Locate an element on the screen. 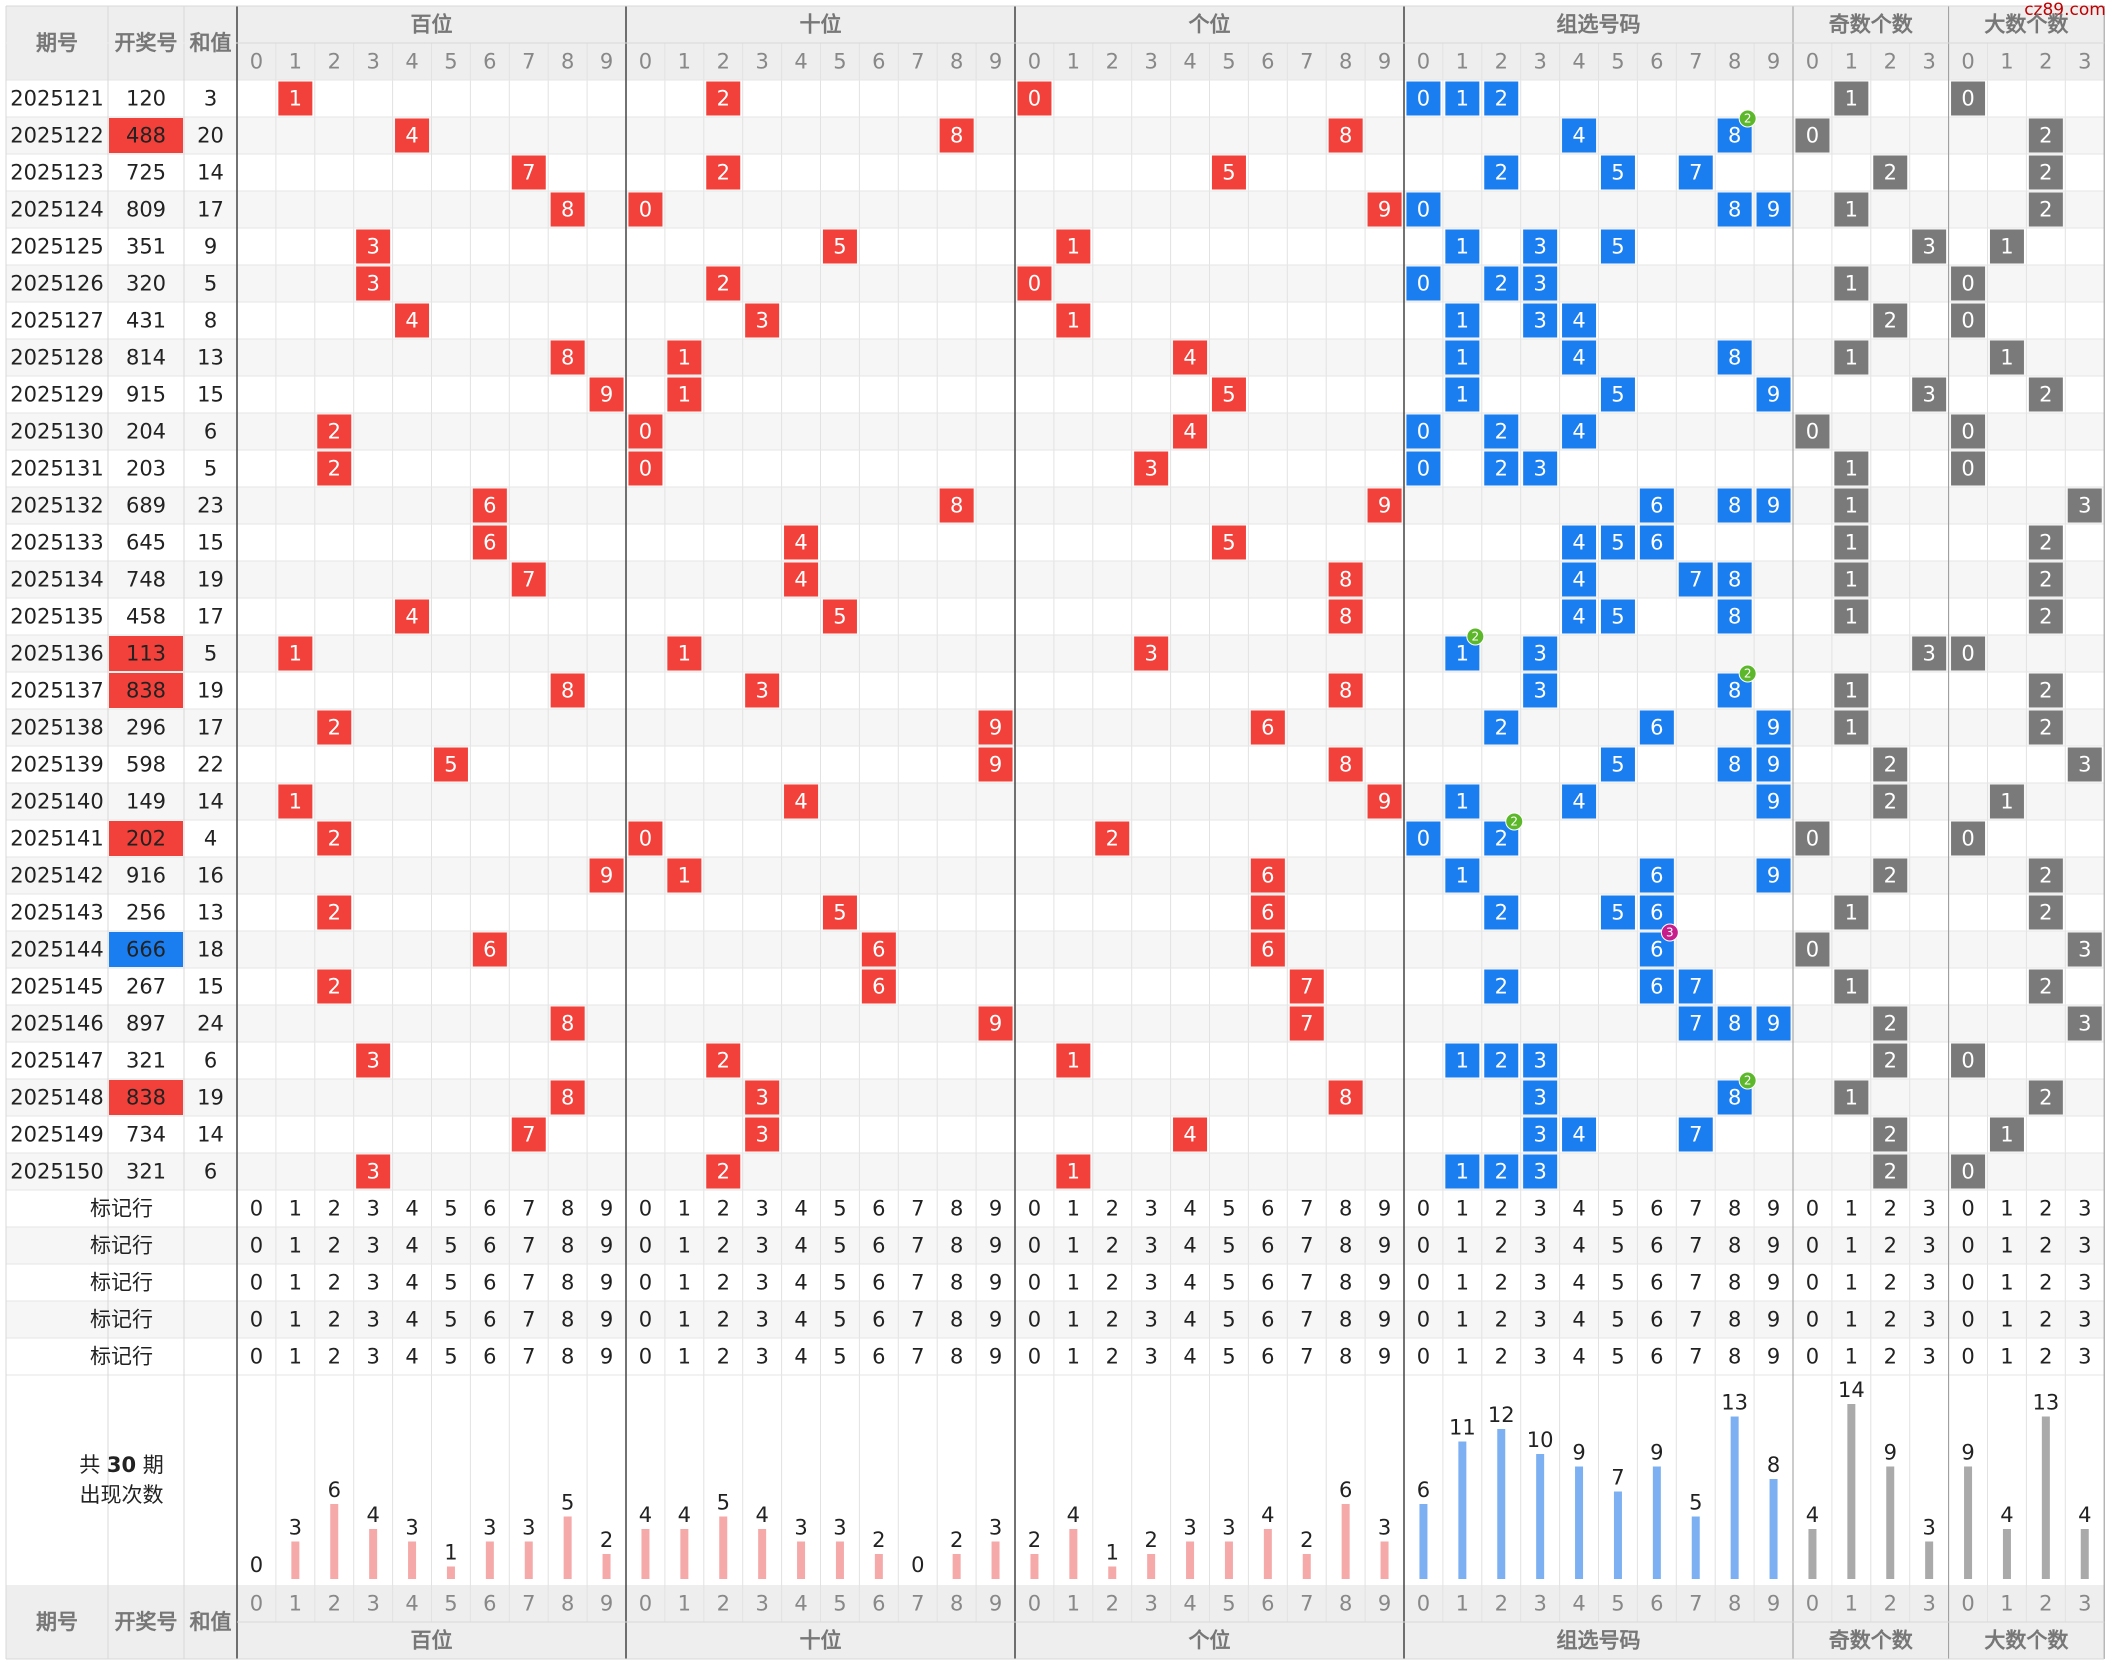 This screenshot has width=2112, height=1667. sum: 19 is located at coordinates (210, 1098).